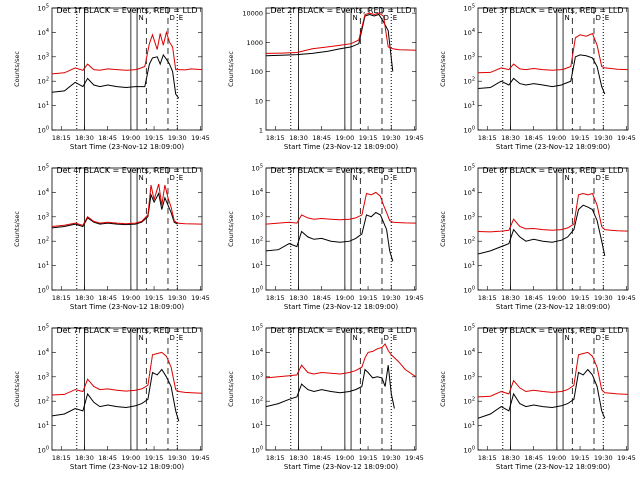 Image resolution: width=640 pixels, height=480 pixels. I want to click on chart-title: Det 9f BLACK = Events, RED = LLD, so click(552, 330).